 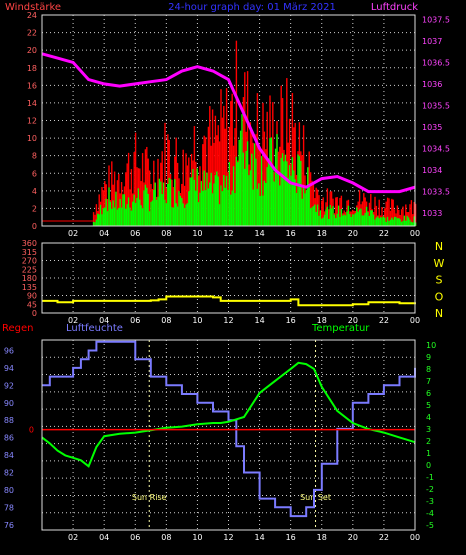 I want to click on humidity-y-tick-label: 78, so click(x=9, y=507).